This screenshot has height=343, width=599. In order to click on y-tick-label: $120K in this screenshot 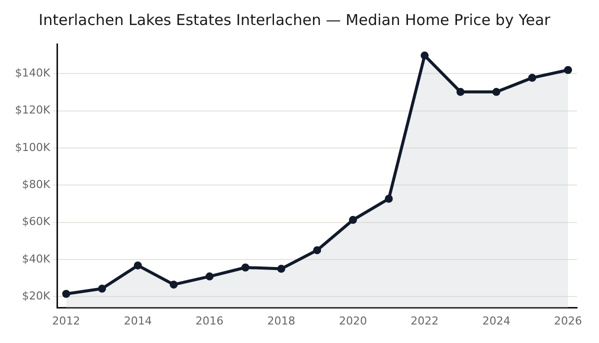, I will do `click(32, 110)`.